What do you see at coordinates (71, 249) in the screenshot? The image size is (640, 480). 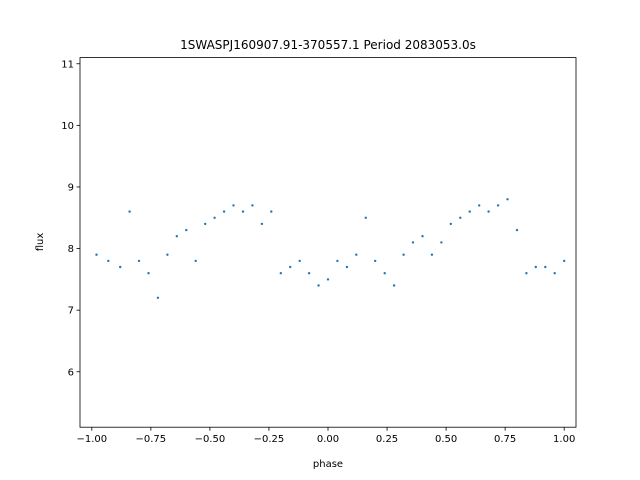 I see `y-tick-label: 8` at bounding box center [71, 249].